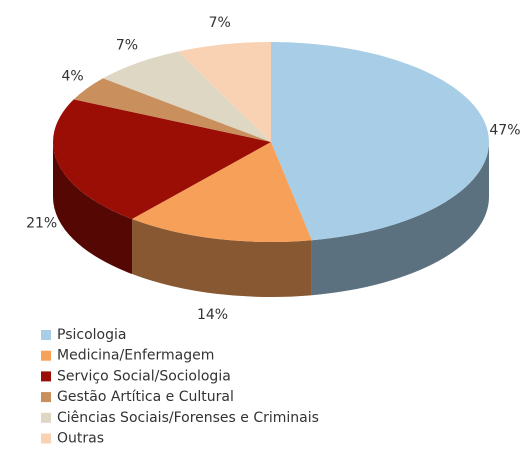  I want to click on data-label: 14%, so click(212, 315).